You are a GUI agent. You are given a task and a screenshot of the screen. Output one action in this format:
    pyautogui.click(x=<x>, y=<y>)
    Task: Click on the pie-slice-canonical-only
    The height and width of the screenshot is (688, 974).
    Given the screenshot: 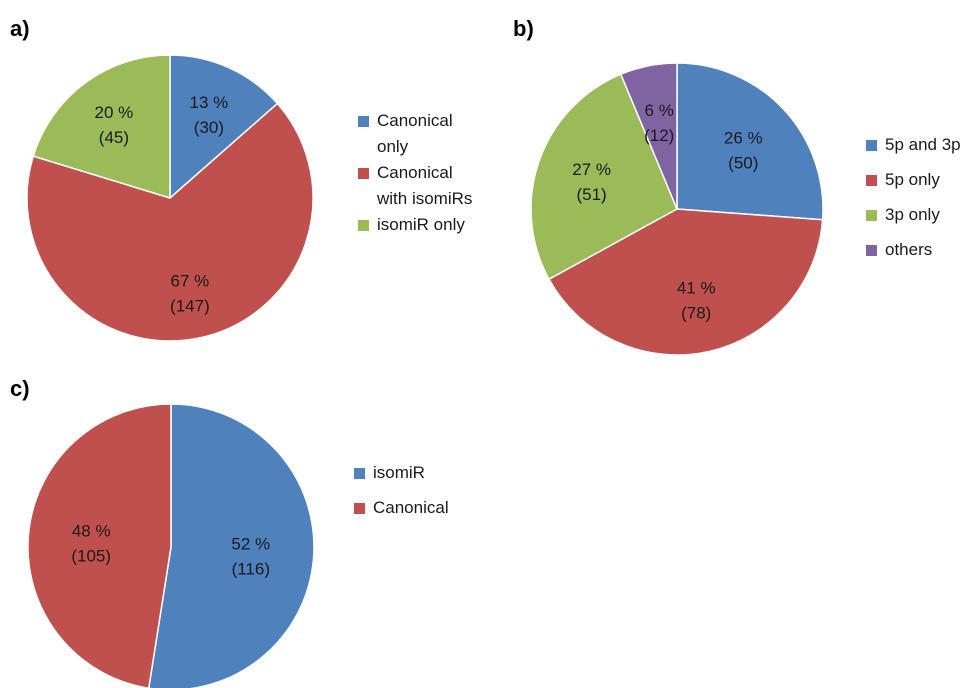 What is the action you would take?
    pyautogui.click(x=224, y=127)
    